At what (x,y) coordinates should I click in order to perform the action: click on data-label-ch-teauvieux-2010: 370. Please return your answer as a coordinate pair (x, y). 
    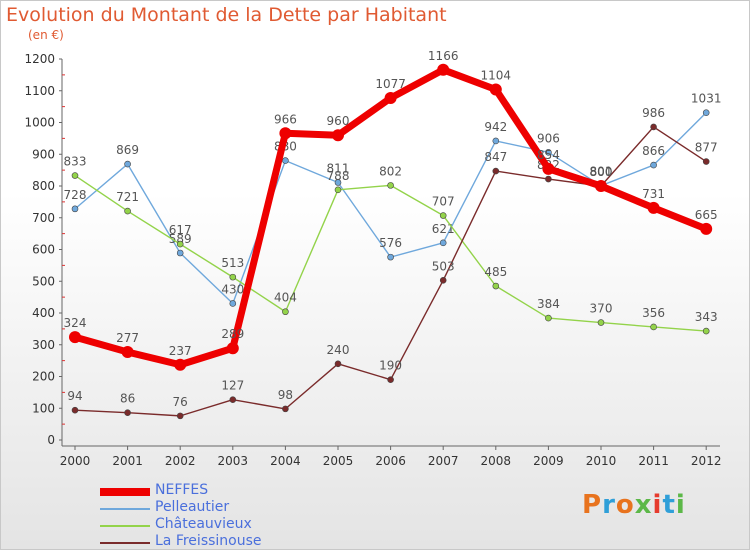
    Looking at the image, I should click on (601, 309).